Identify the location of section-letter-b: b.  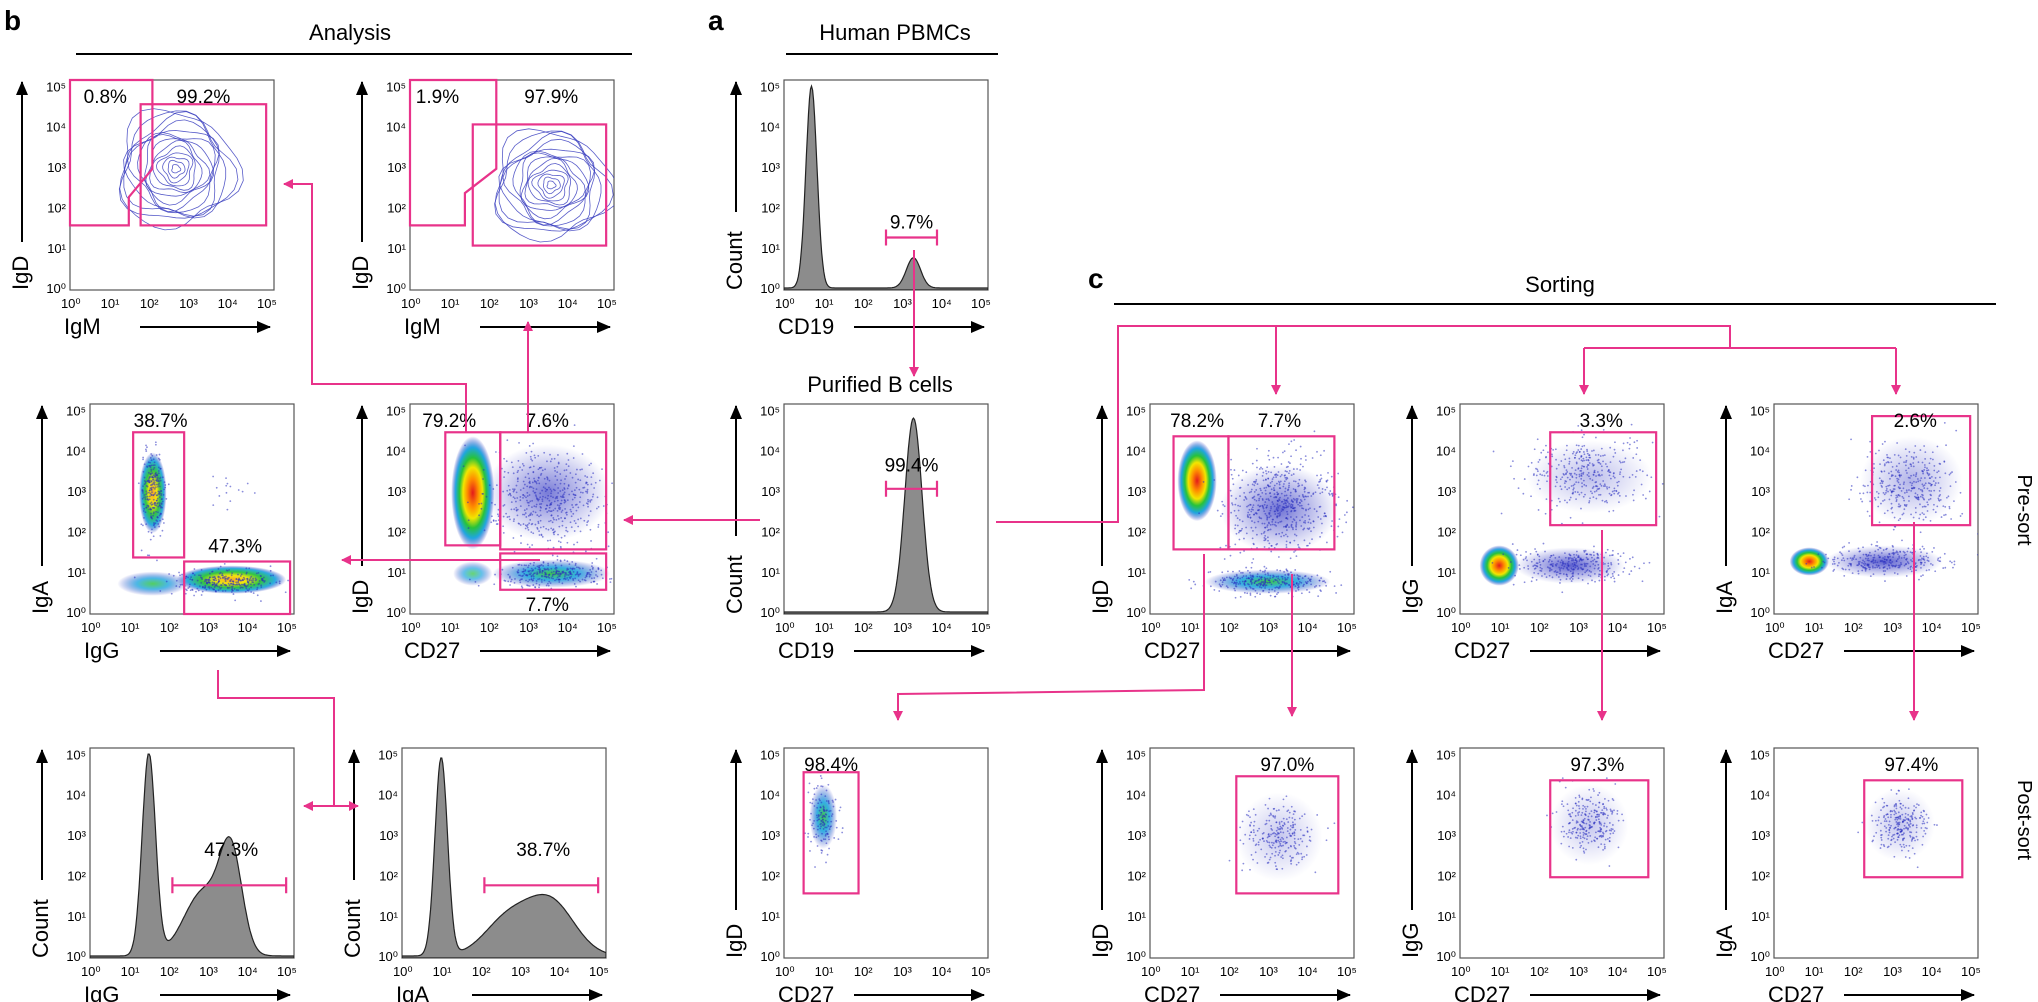
(12, 20).